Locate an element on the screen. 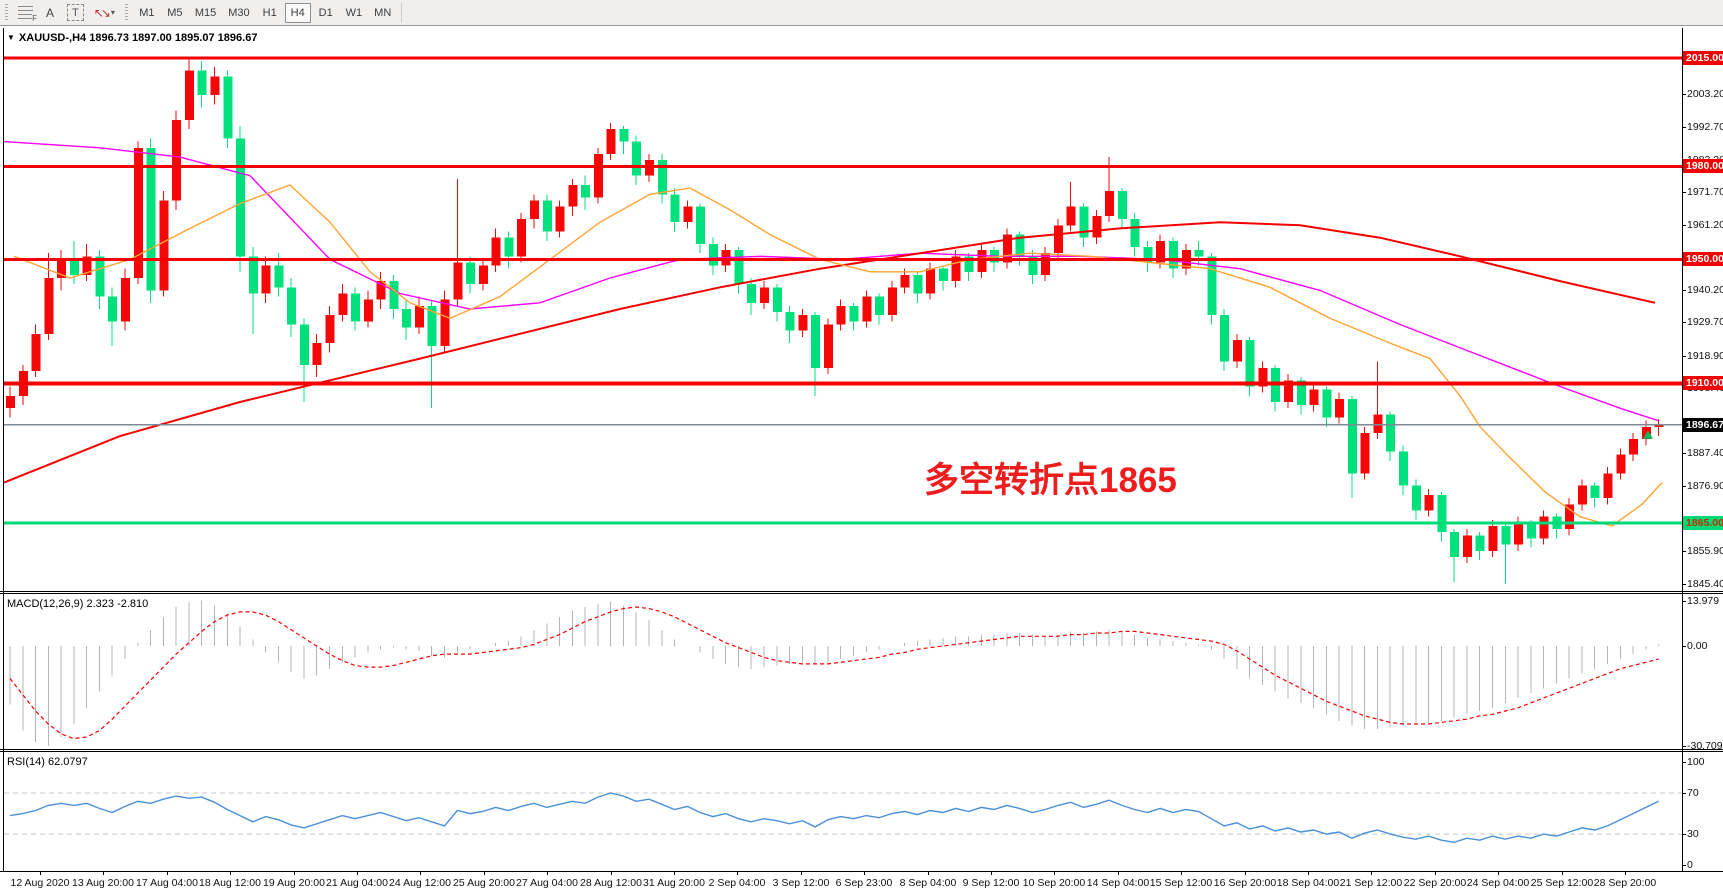 The width and height of the screenshot is (1723, 892). macd-signal-line is located at coordinates (834, 673).